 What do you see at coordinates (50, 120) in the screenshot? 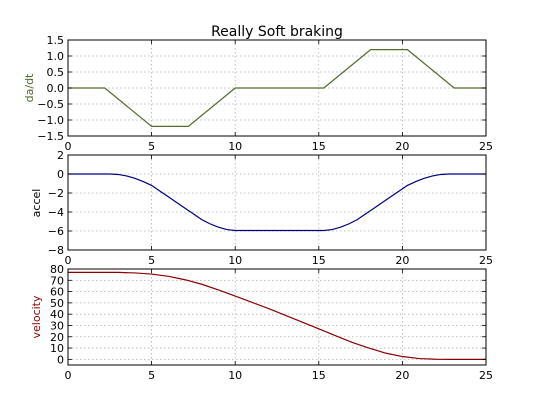
I see `y-tick-label: −1.0` at bounding box center [50, 120].